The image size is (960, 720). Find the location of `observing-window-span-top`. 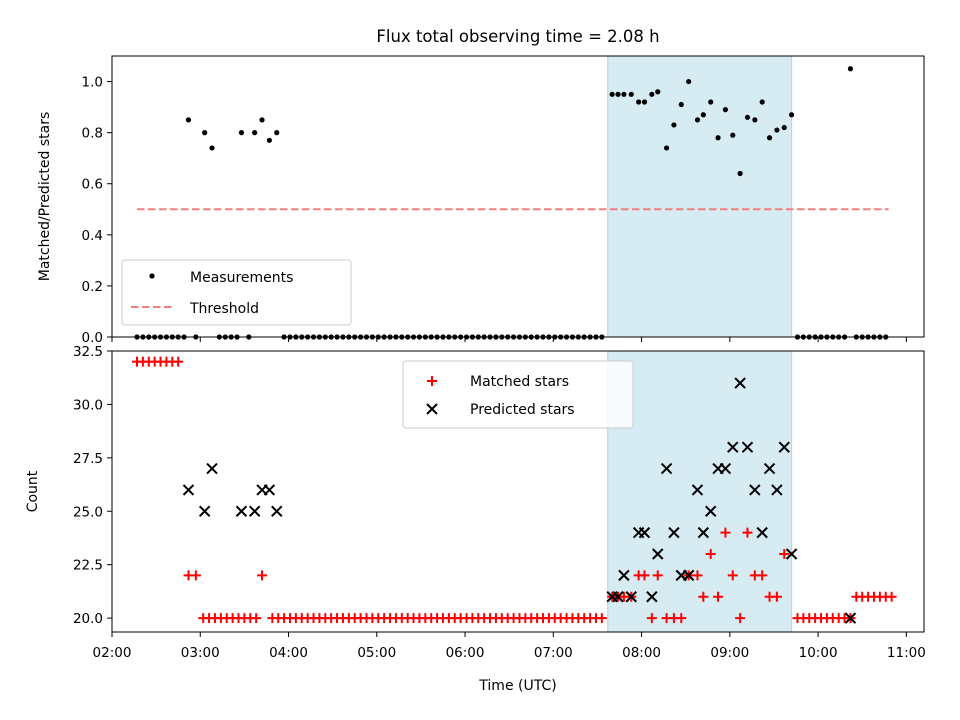

observing-window-span-top is located at coordinates (700, 196).